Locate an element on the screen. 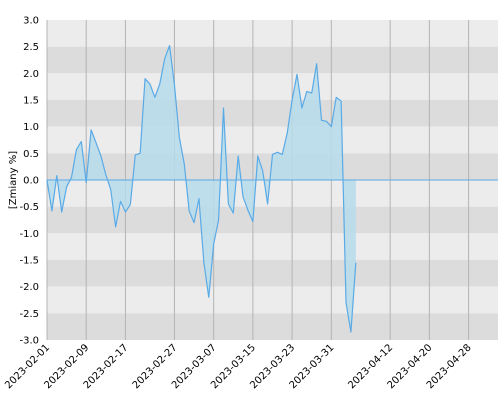  y-tick-label: -3.0 is located at coordinates (29, 341).